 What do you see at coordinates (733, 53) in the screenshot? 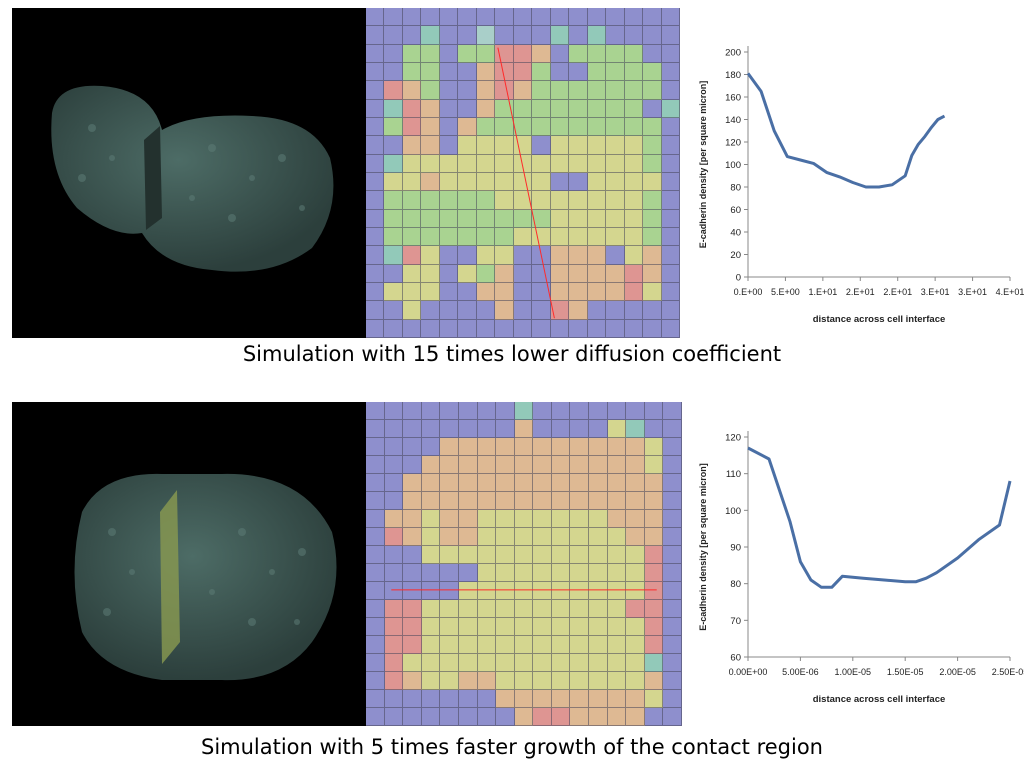
I see `y-tick-label: 200` at bounding box center [733, 53].